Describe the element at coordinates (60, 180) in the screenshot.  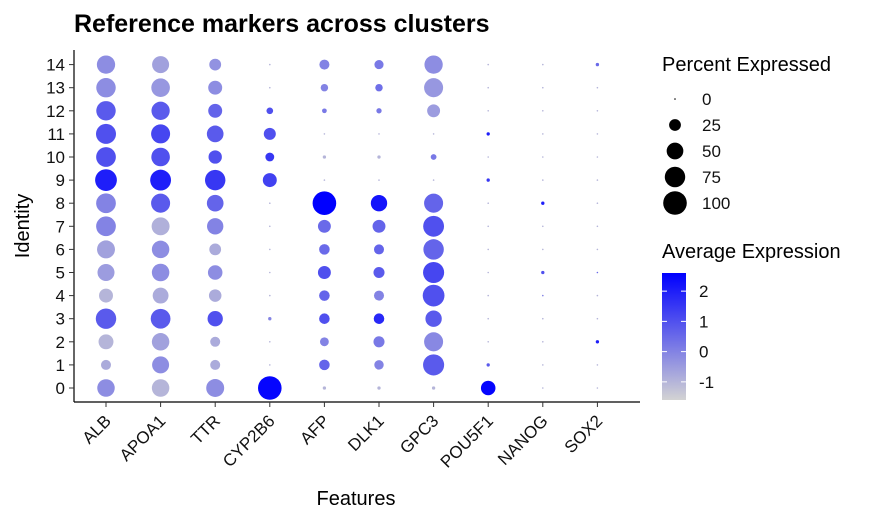
I see `y-tick-label: 9` at that location.